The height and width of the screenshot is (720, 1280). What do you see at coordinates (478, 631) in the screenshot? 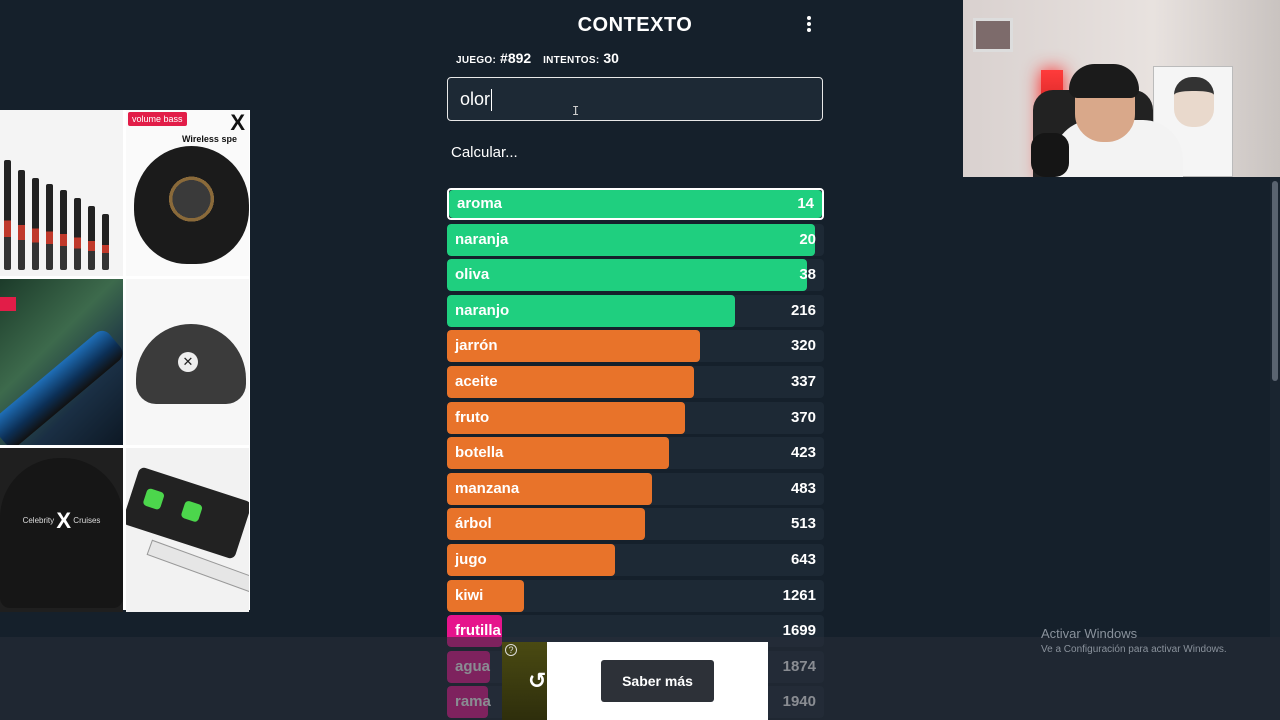
I see `guess-word: frutilla` at bounding box center [478, 631].